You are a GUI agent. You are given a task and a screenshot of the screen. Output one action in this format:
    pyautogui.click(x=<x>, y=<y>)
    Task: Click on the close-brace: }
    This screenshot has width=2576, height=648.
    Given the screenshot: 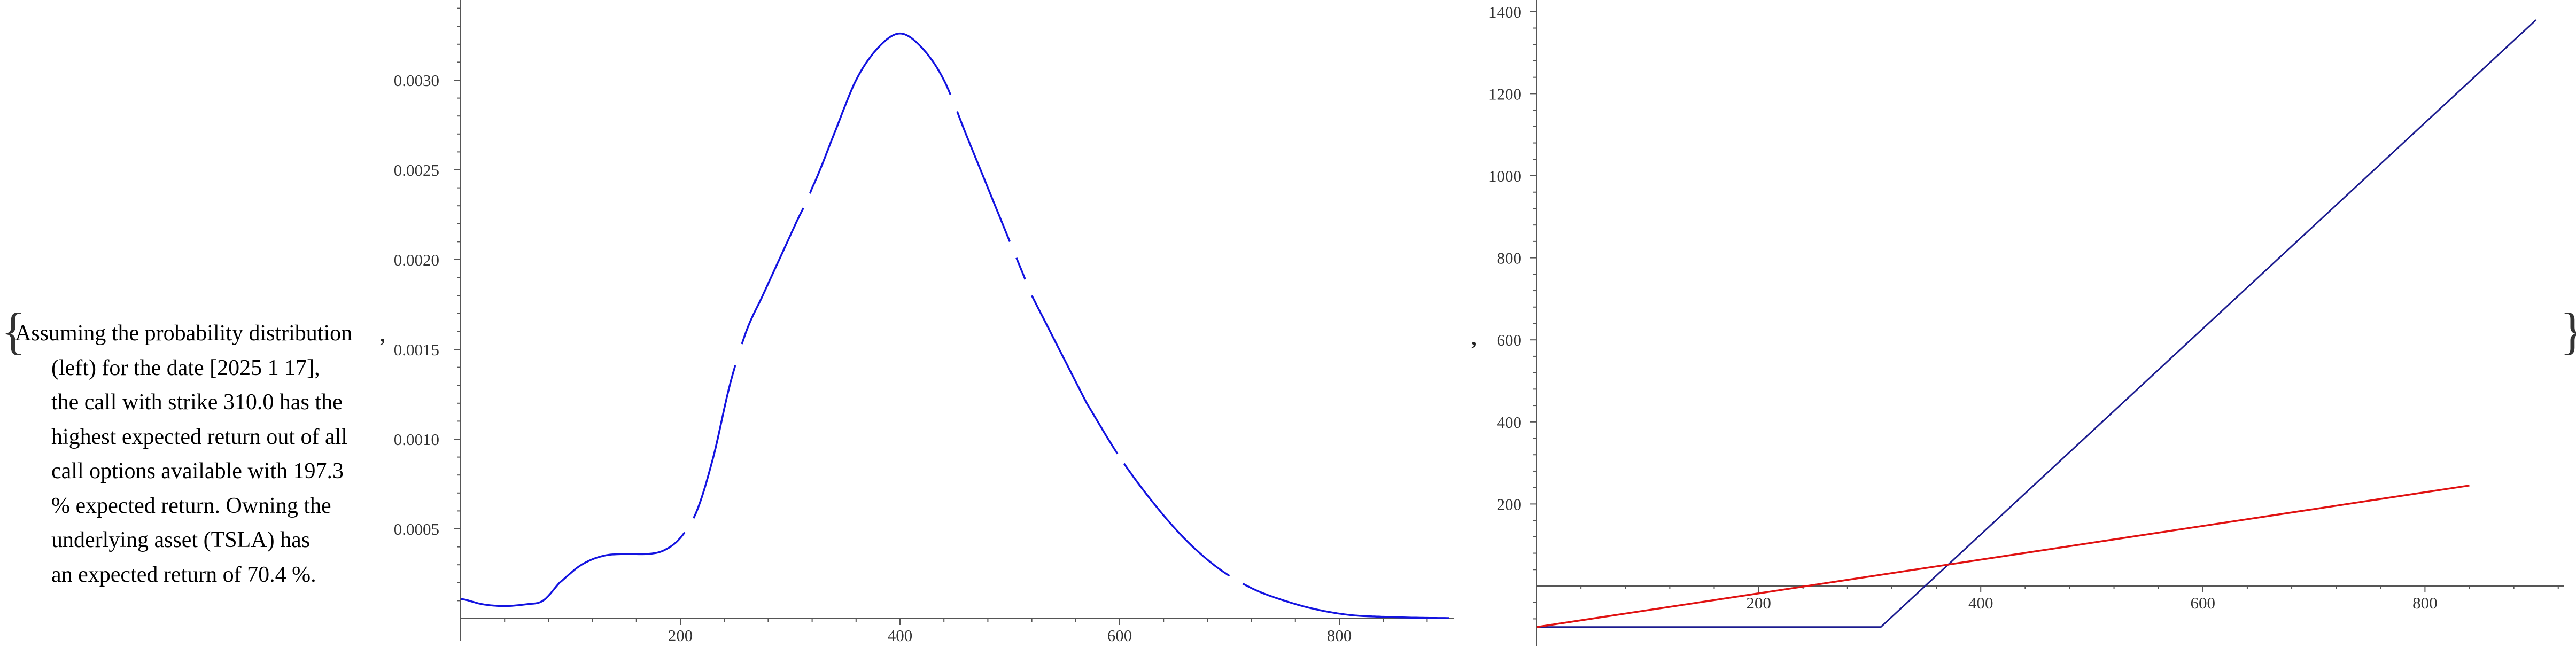 What is the action you would take?
    pyautogui.click(x=2568, y=331)
    